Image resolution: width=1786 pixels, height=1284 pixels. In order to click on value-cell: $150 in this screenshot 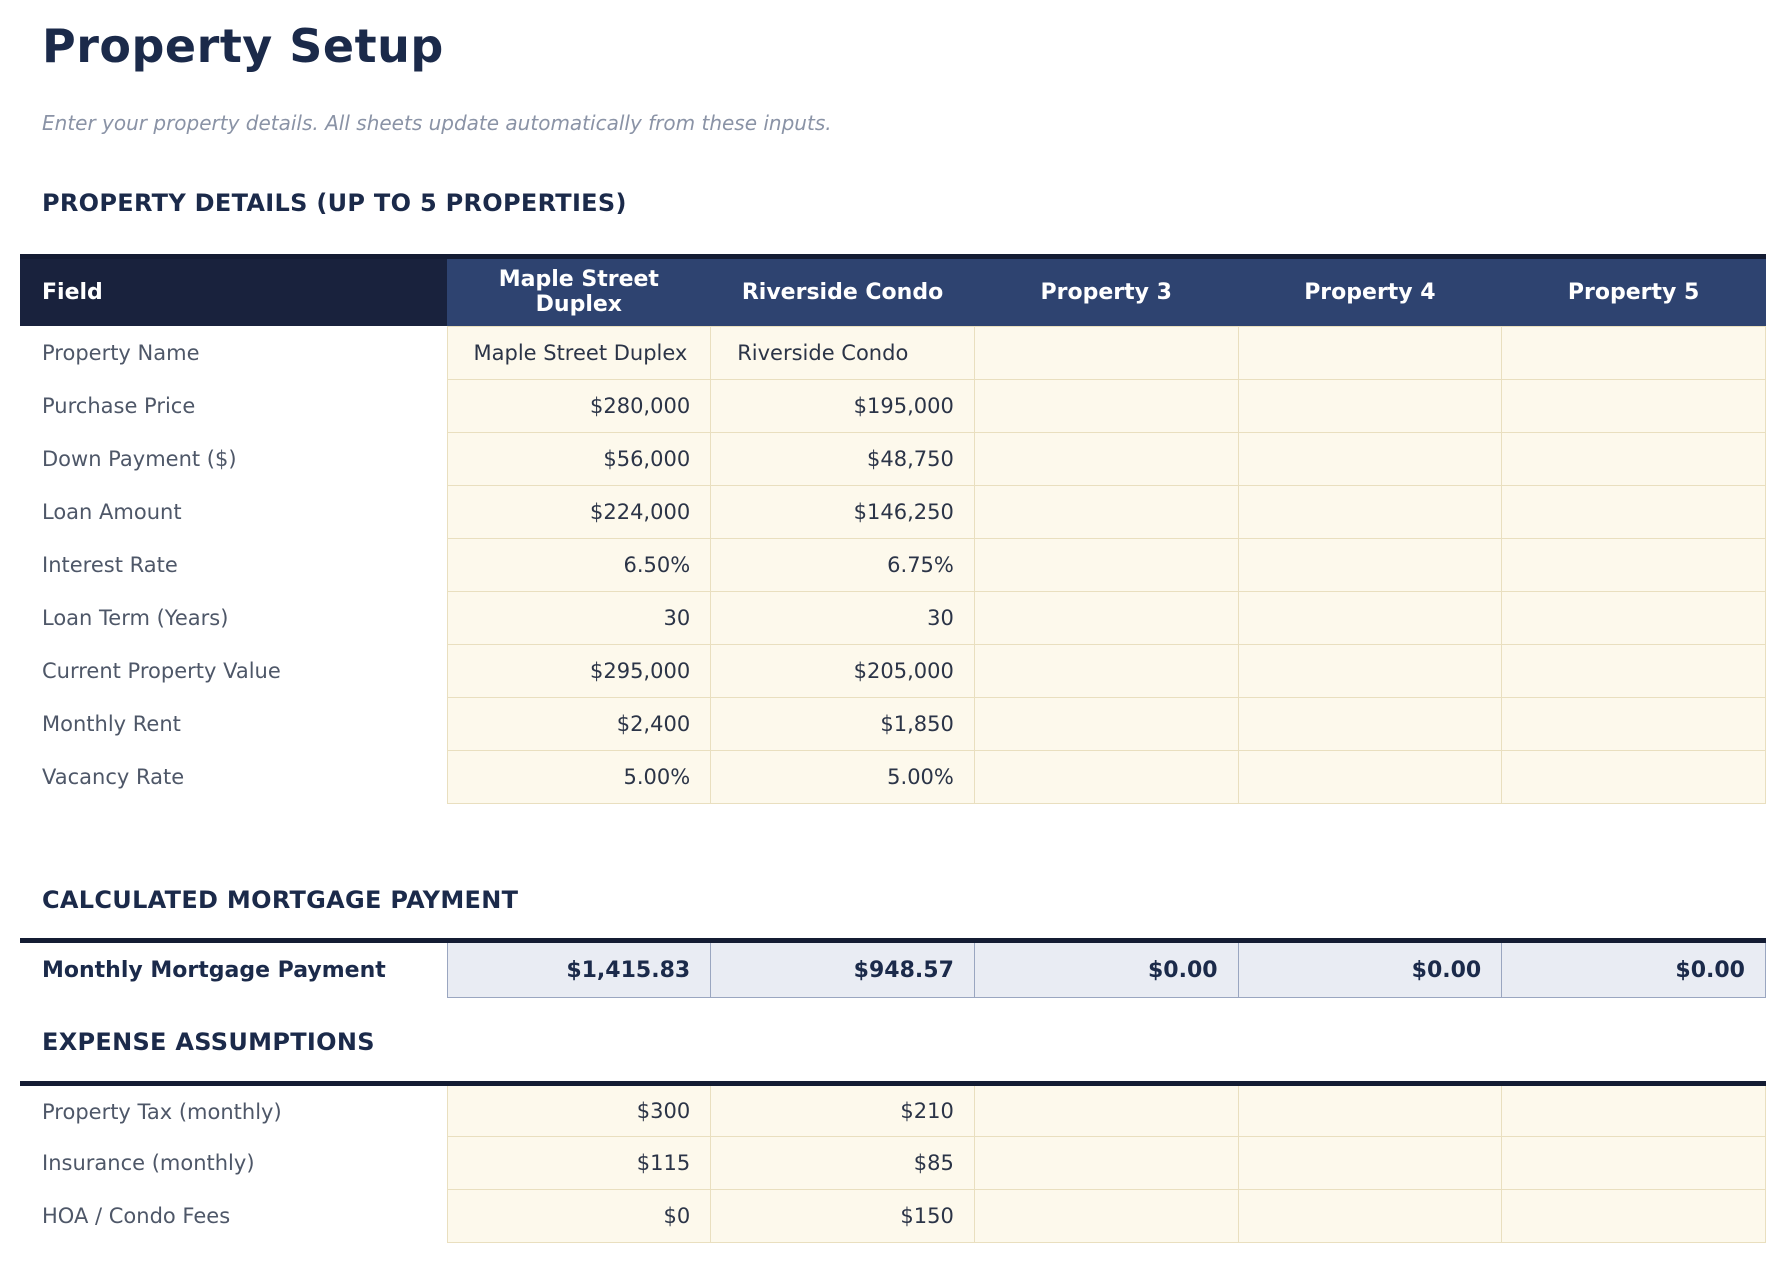, I will do `click(842, 1216)`.